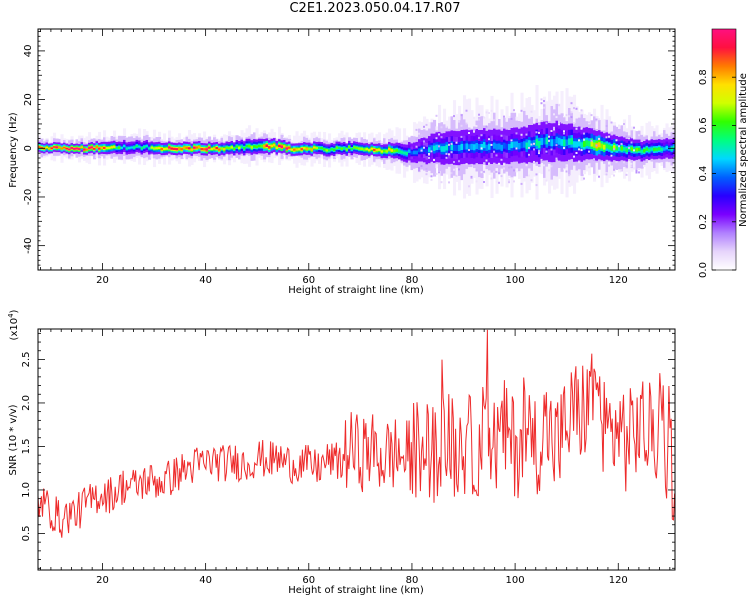 The height and width of the screenshot is (600, 750). What do you see at coordinates (717, 173) in the screenshot?
I see `colorbar-ticks: 0.0 0.2 0.4 0.6 0.8` at bounding box center [717, 173].